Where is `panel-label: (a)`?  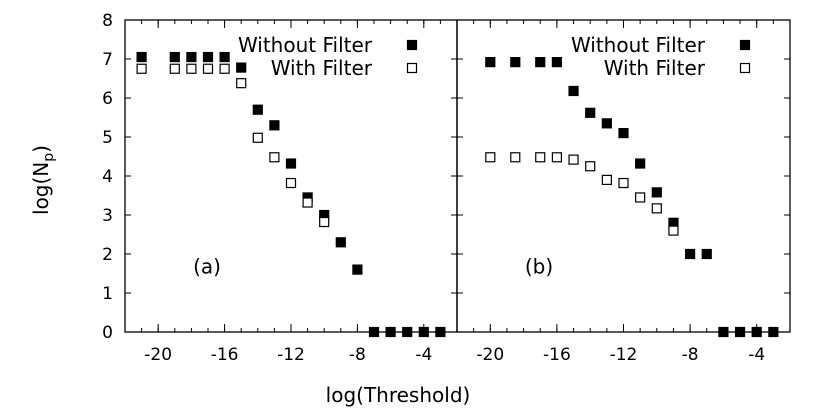 panel-label: (a) is located at coordinates (207, 267).